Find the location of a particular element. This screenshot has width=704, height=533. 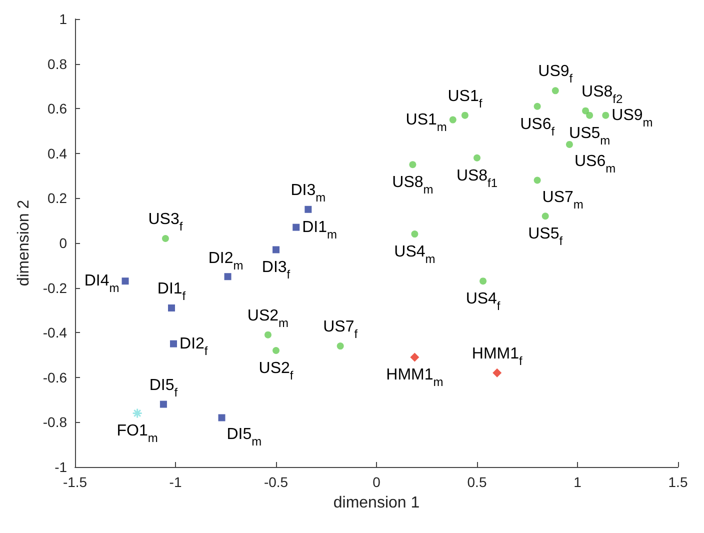

x-axis-title: dimension 1 is located at coordinates (376, 503).